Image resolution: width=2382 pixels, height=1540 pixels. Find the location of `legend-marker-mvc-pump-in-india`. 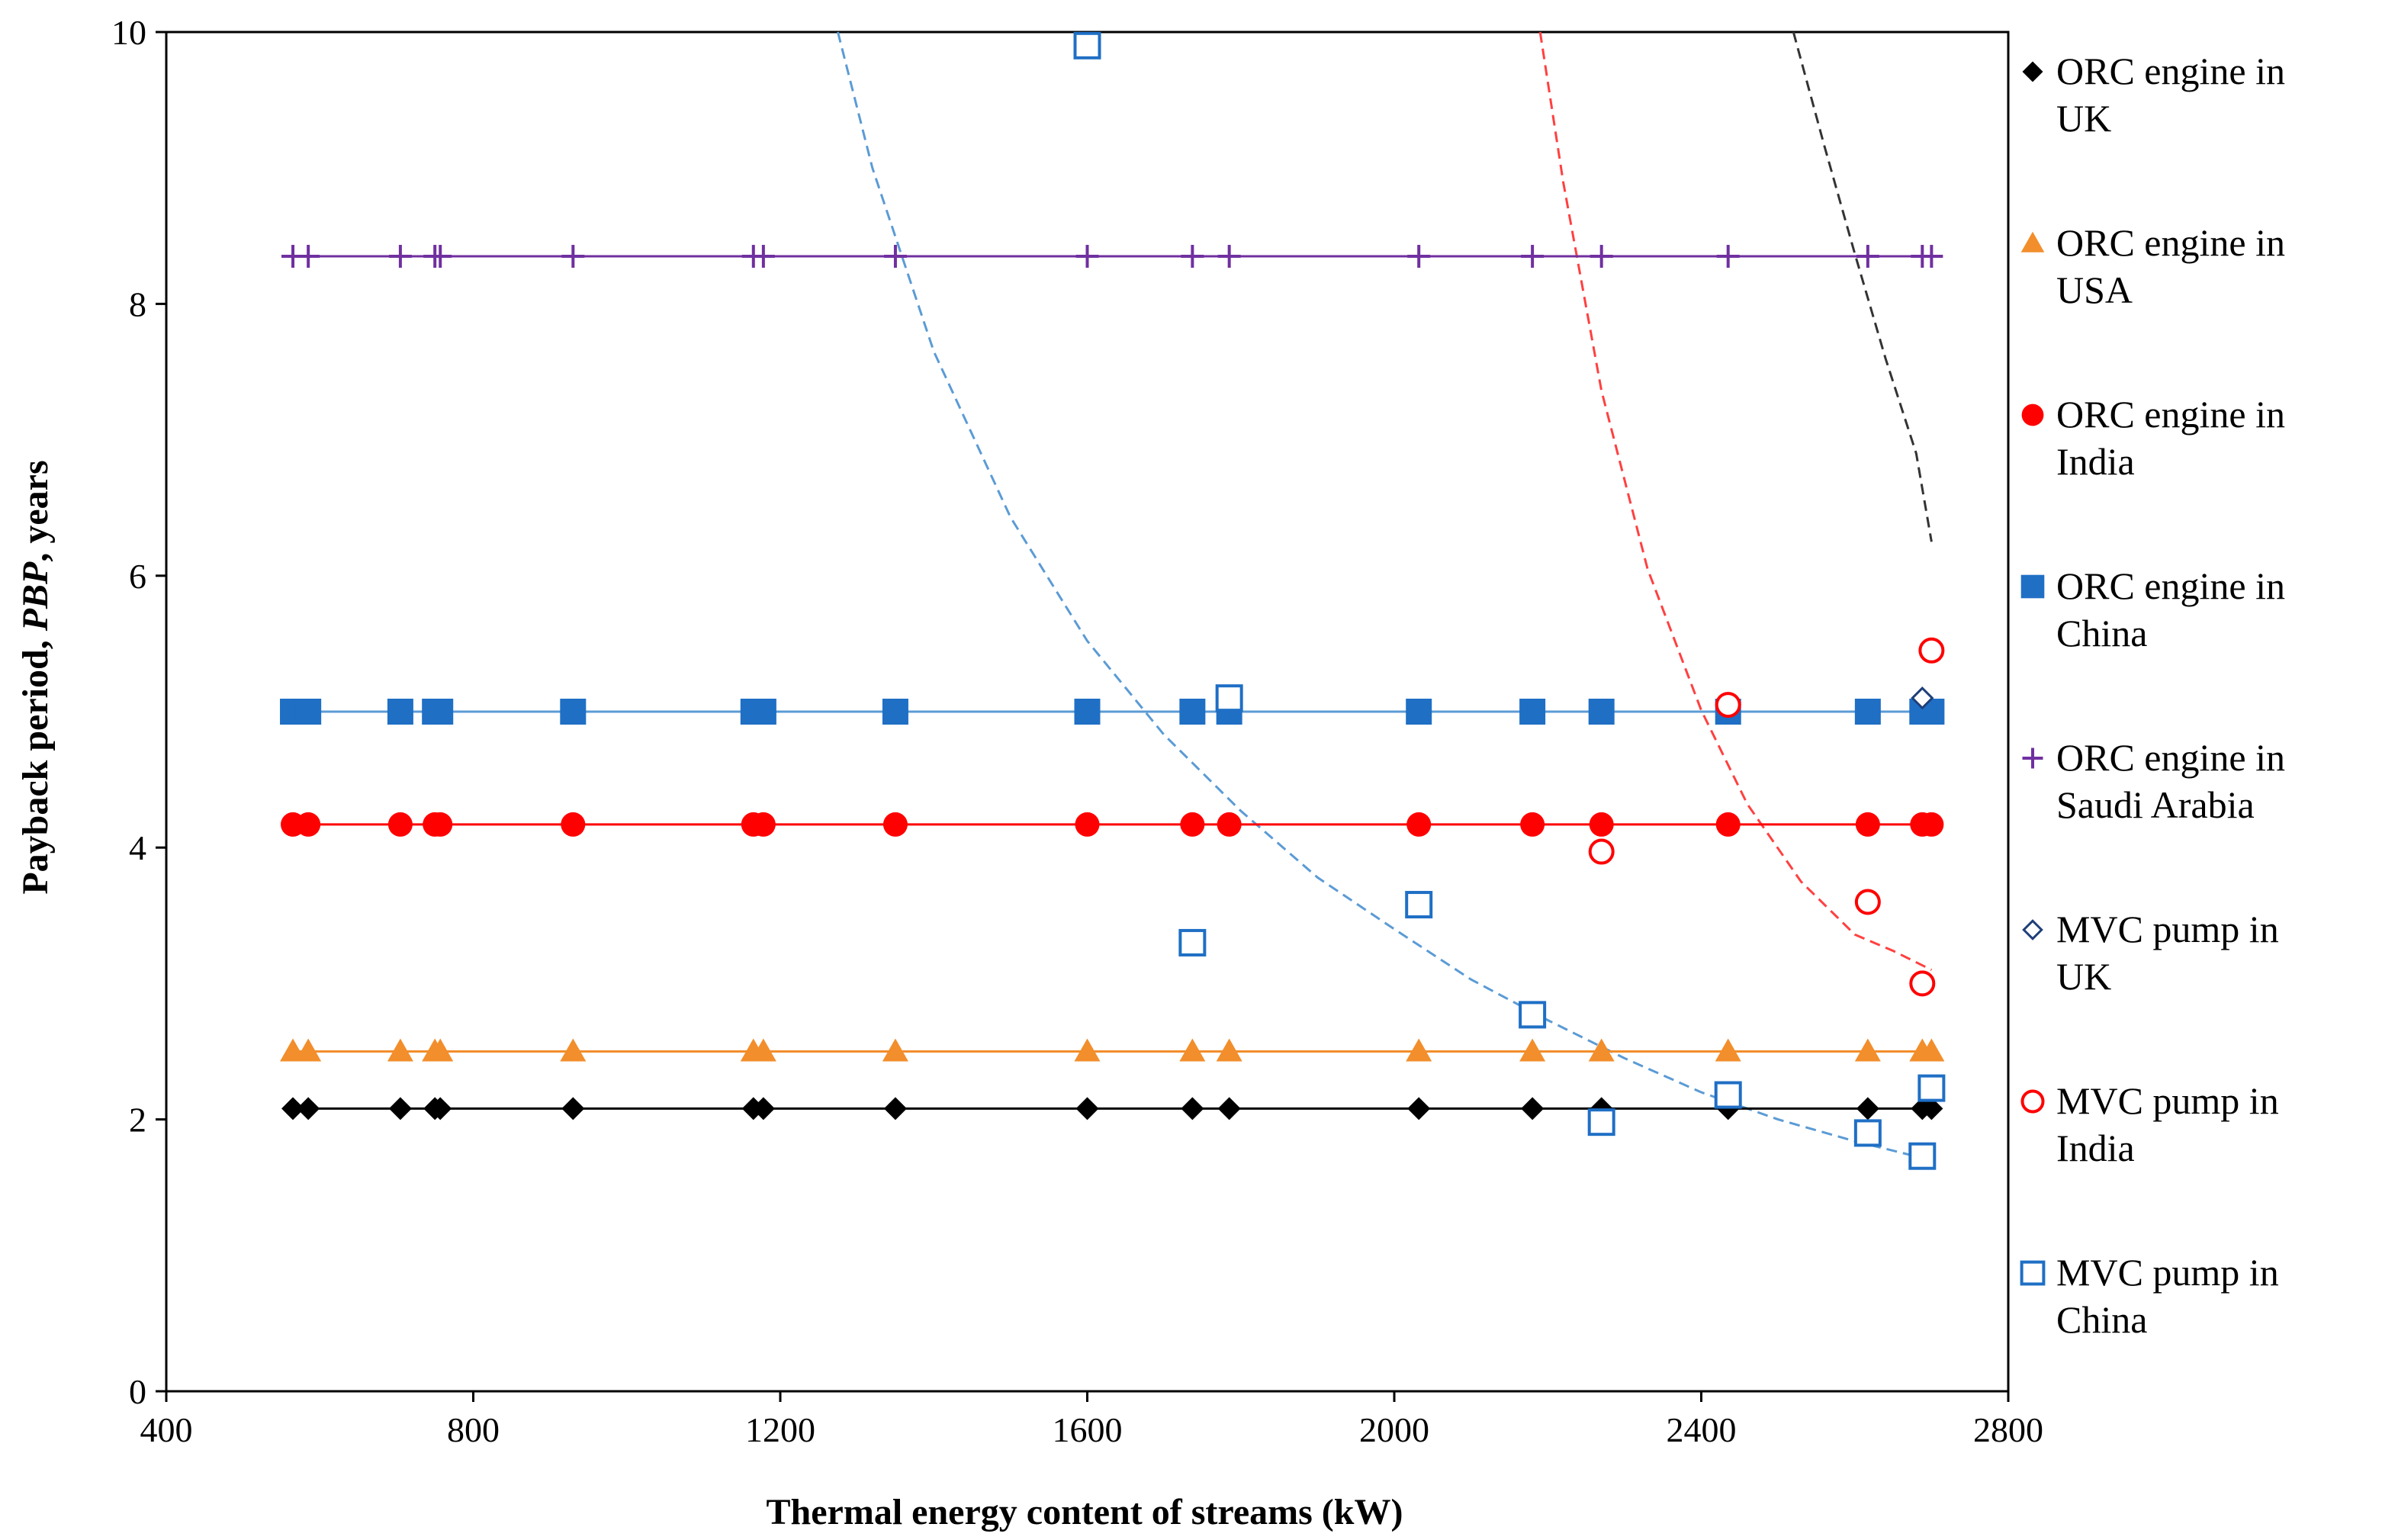

legend-marker-mvc-pump-in-india is located at coordinates (2033, 1101).